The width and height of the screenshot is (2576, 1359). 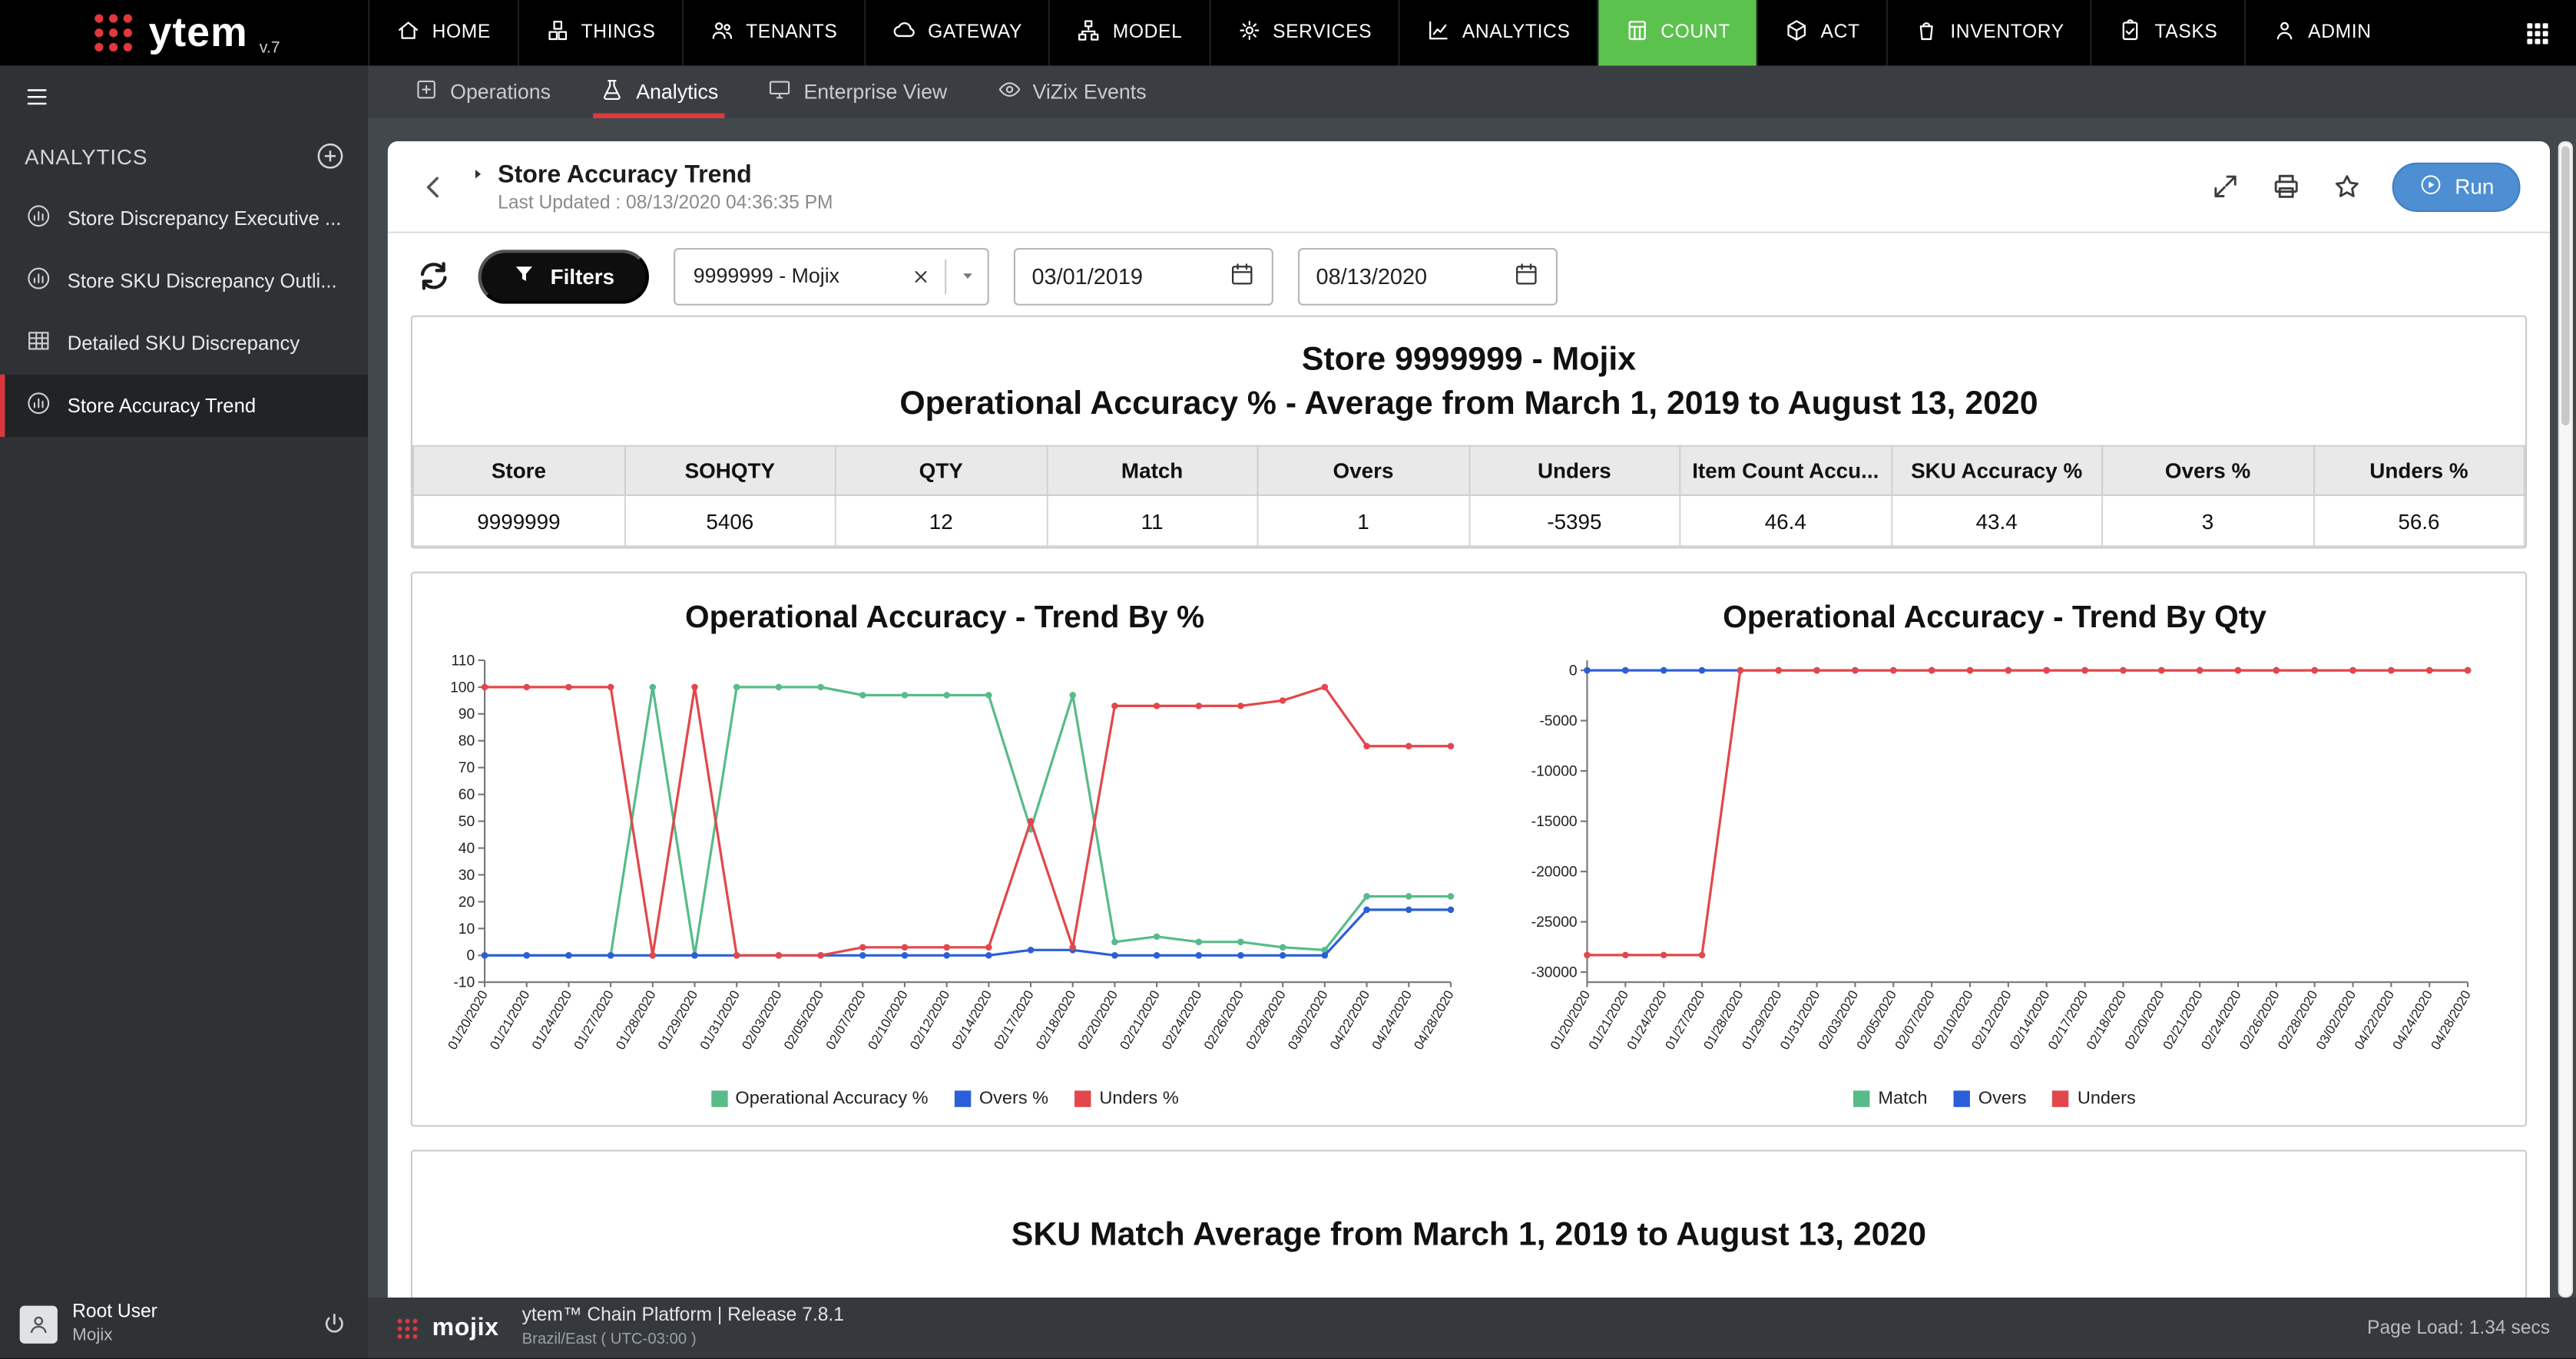 I want to click on cell-overs-pct: 3, so click(x=2208, y=520).